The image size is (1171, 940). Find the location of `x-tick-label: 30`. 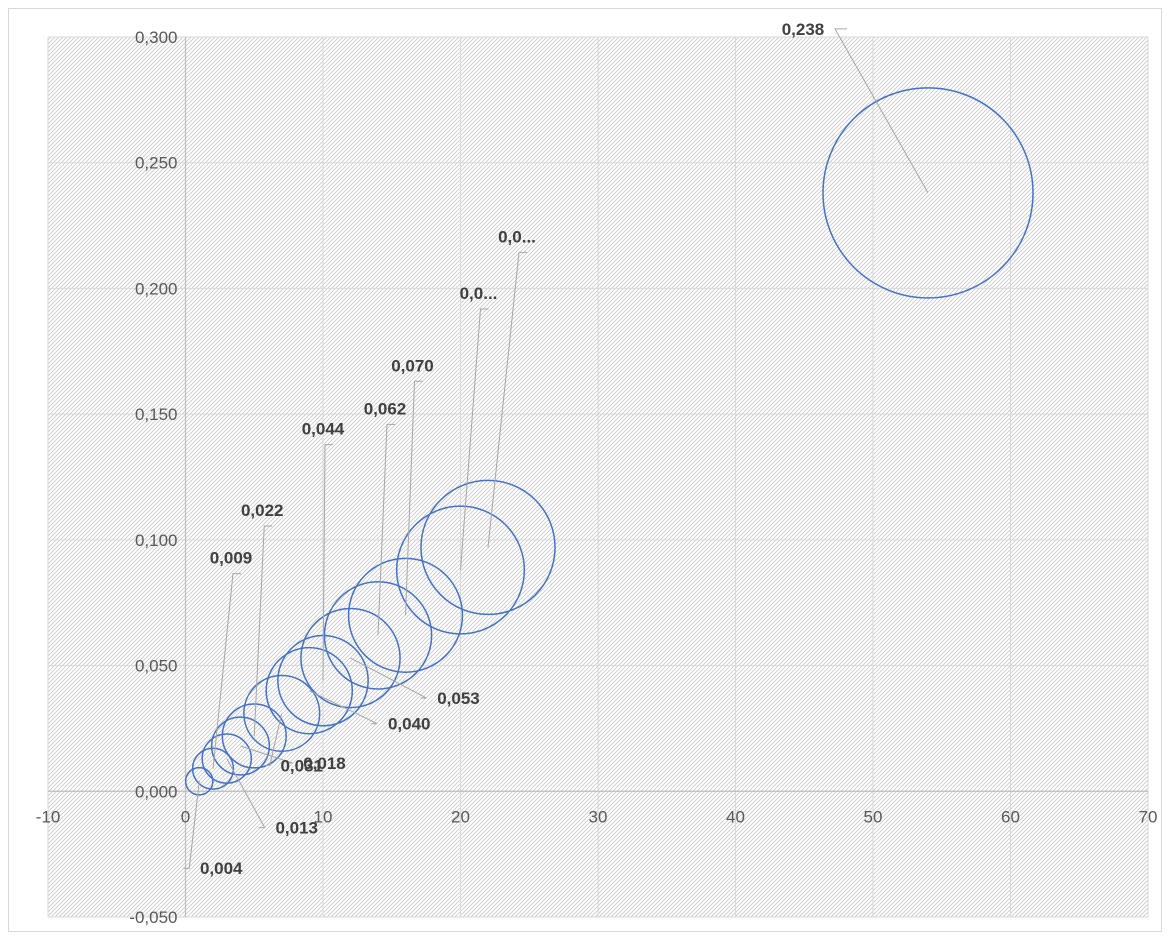

x-tick-label: 30 is located at coordinates (598, 816).